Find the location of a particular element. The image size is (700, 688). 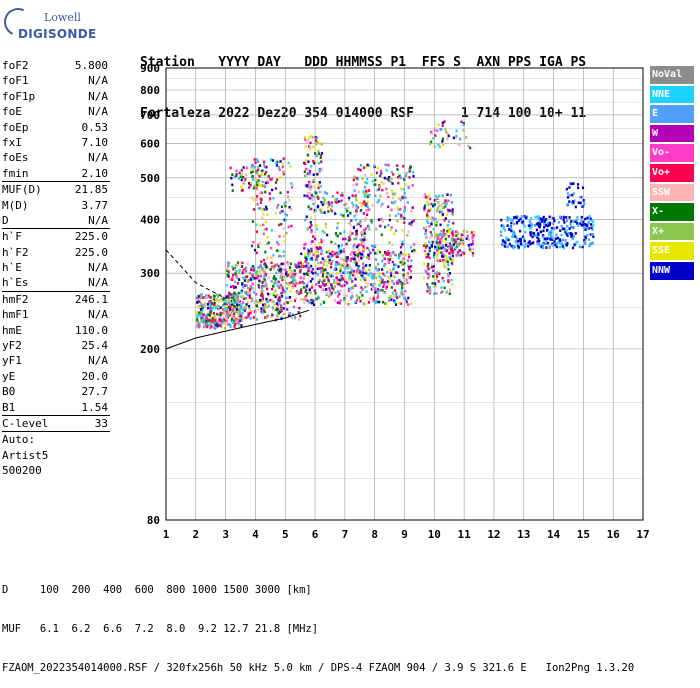

param-key: foEs is located at coordinates (15, 158).